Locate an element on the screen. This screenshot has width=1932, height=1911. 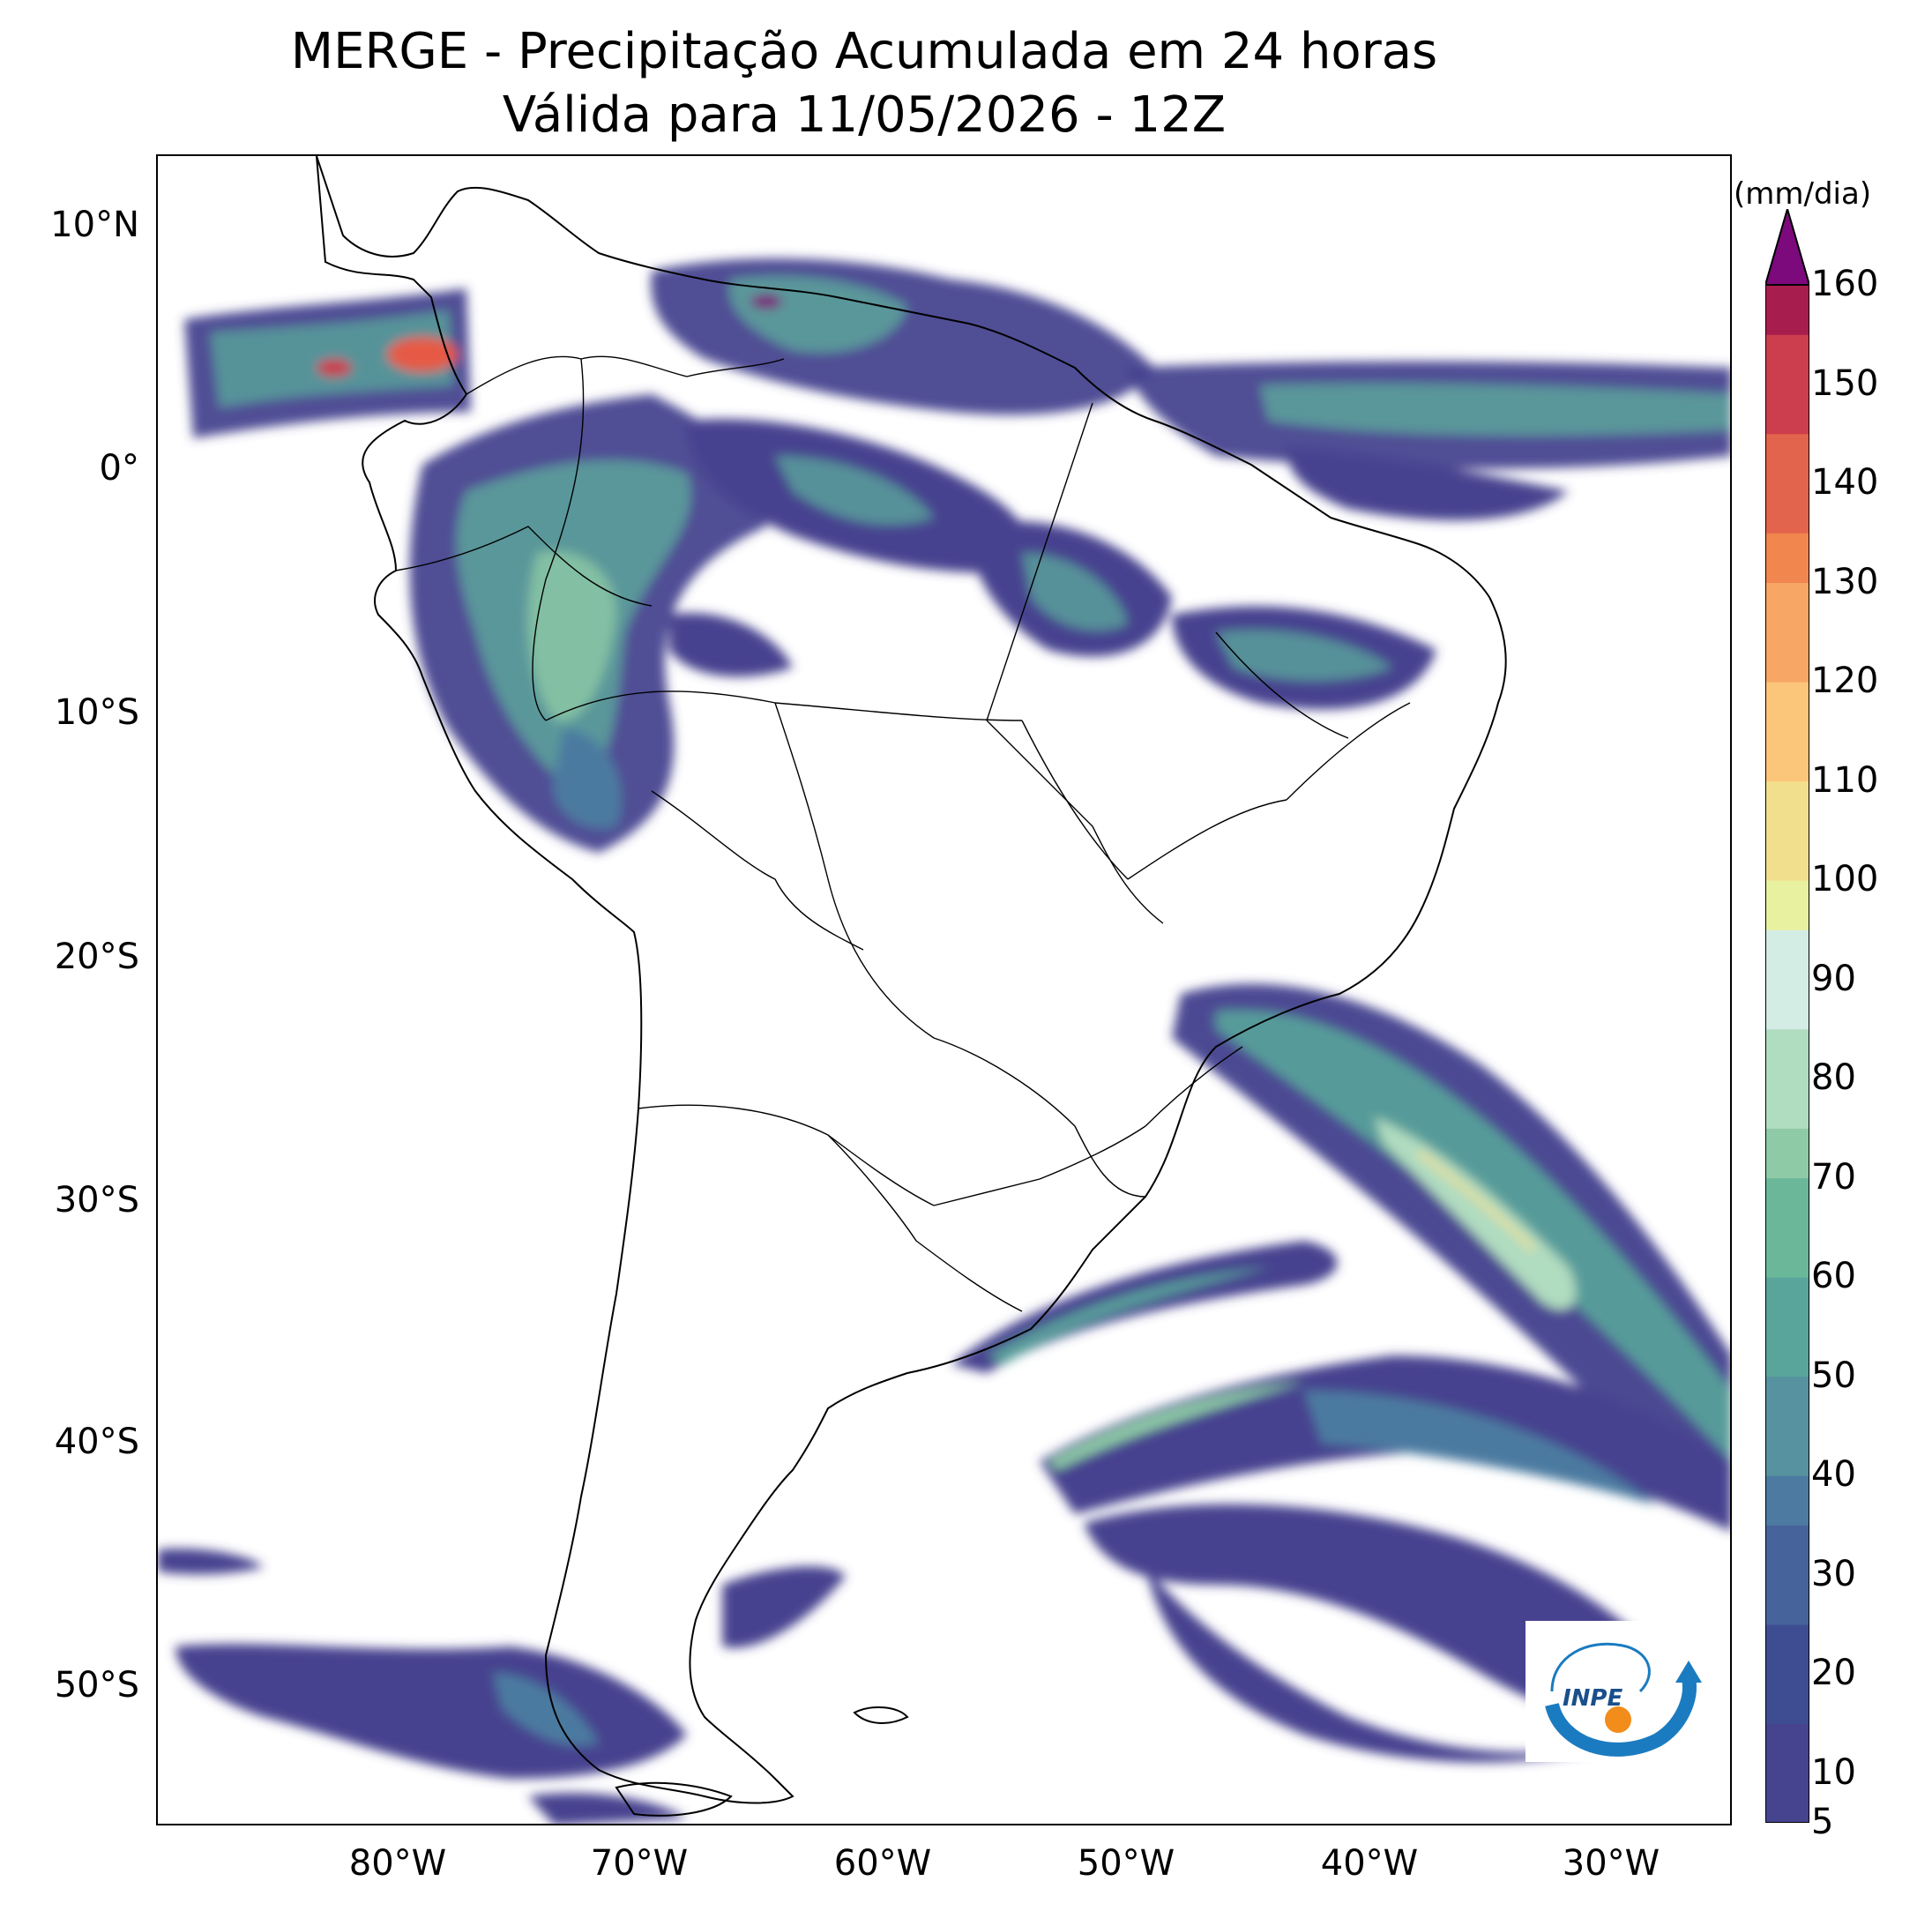
inpe-logo: INPE is located at coordinates (1622, 1691).